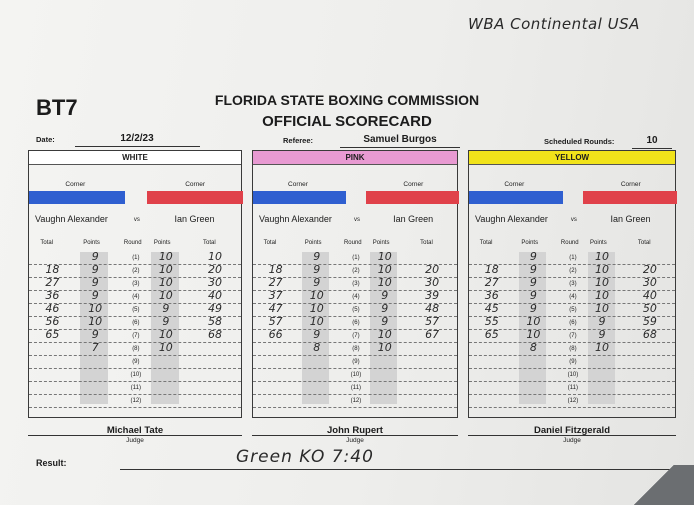 This screenshot has width=694, height=505. Describe the element at coordinates (412, 197) in the screenshot. I see `red-corner-bar` at that location.